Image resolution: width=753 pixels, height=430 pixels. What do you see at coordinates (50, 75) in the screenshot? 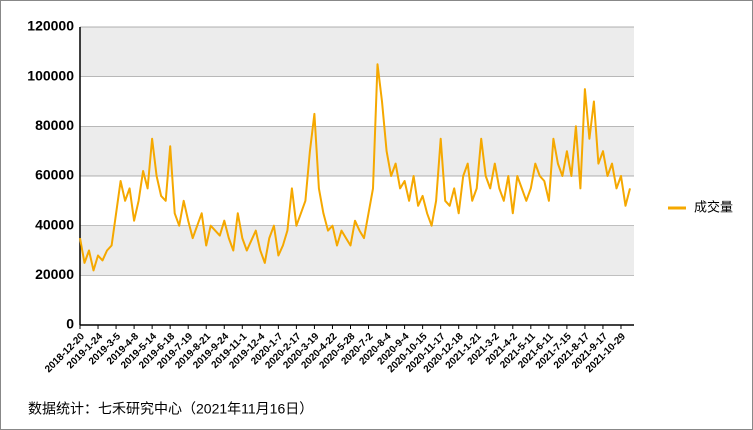
I see `y-tick-label: 100000` at bounding box center [50, 75].